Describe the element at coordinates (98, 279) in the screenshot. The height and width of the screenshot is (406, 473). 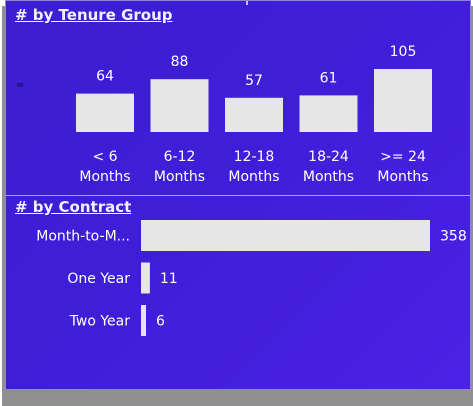
I see `contract-category-label: One Year` at that location.